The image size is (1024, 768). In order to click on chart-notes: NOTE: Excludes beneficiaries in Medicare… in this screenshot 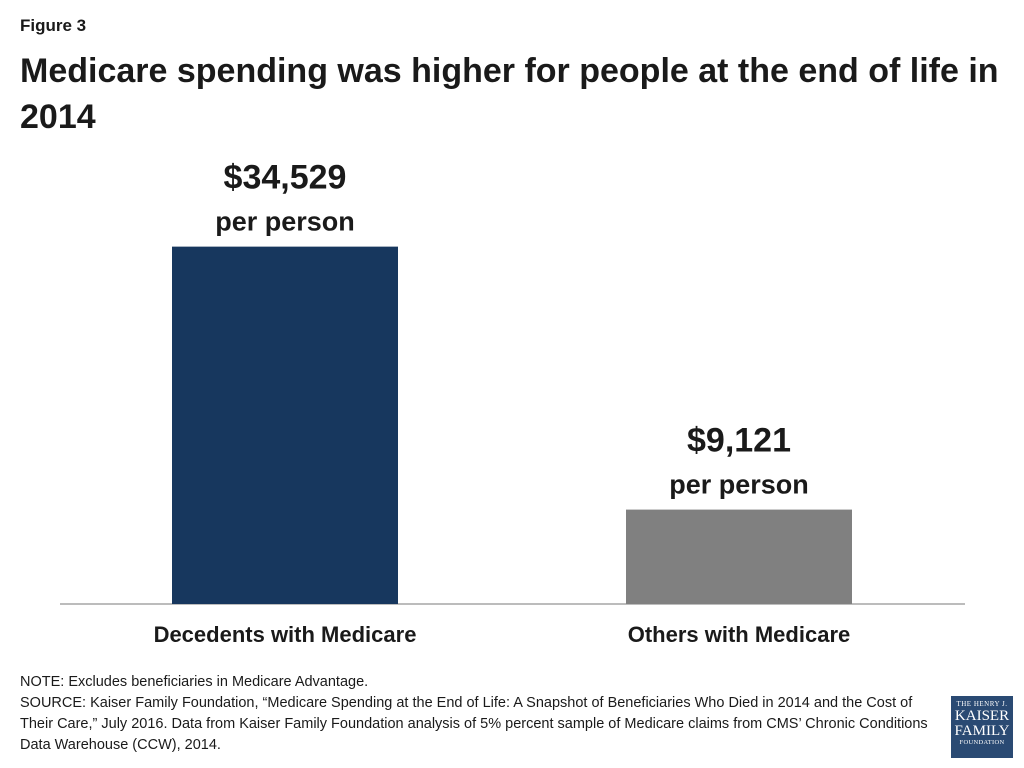, I will do `click(475, 714)`.